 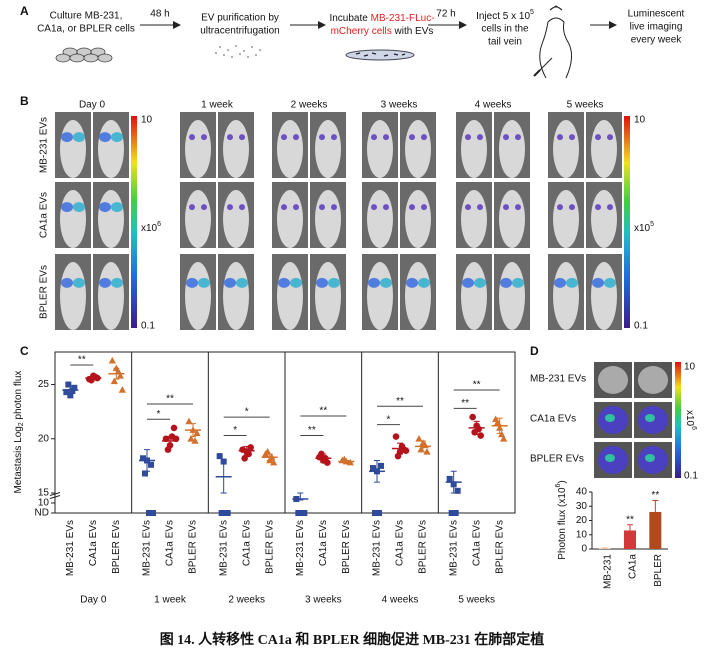 What do you see at coordinates (582, 520) in the screenshot?
I see `y-tick-label: 20` at bounding box center [582, 520].